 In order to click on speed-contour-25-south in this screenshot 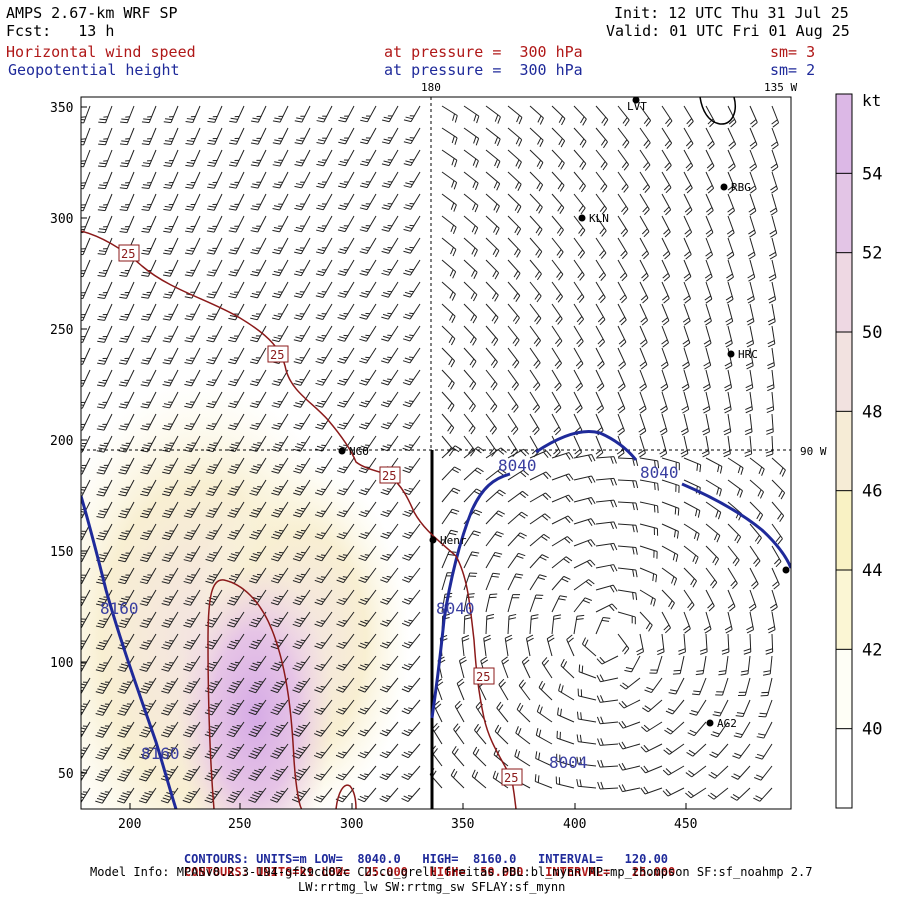, I will do `click(346, 796)`.